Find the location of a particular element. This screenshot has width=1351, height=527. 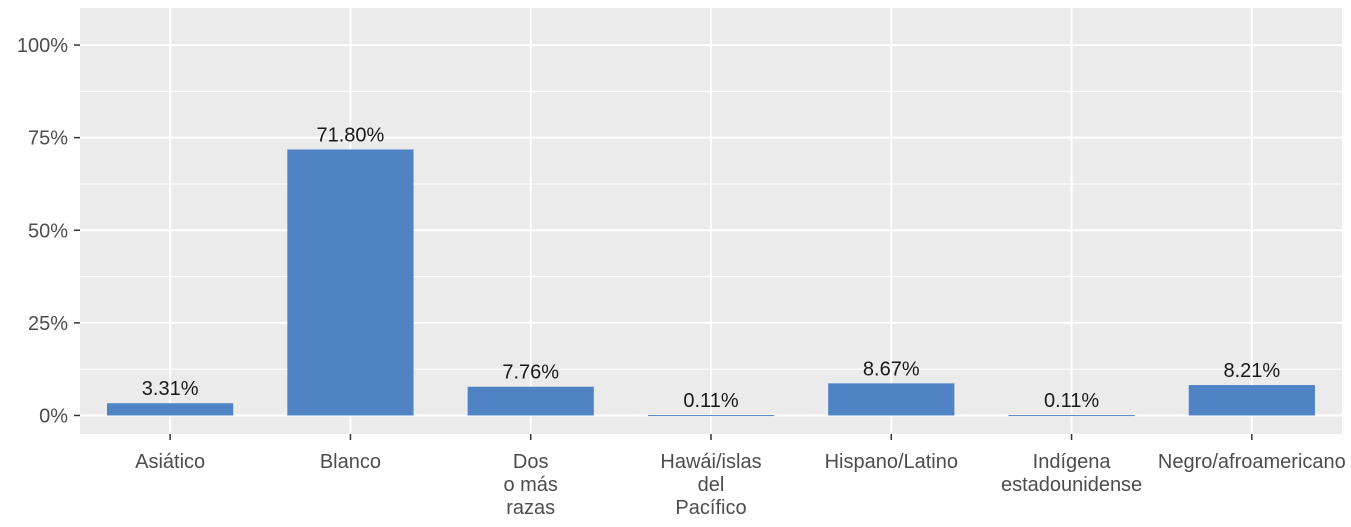

x-tick-label: Negro/afroamericano is located at coordinates (1252, 462).